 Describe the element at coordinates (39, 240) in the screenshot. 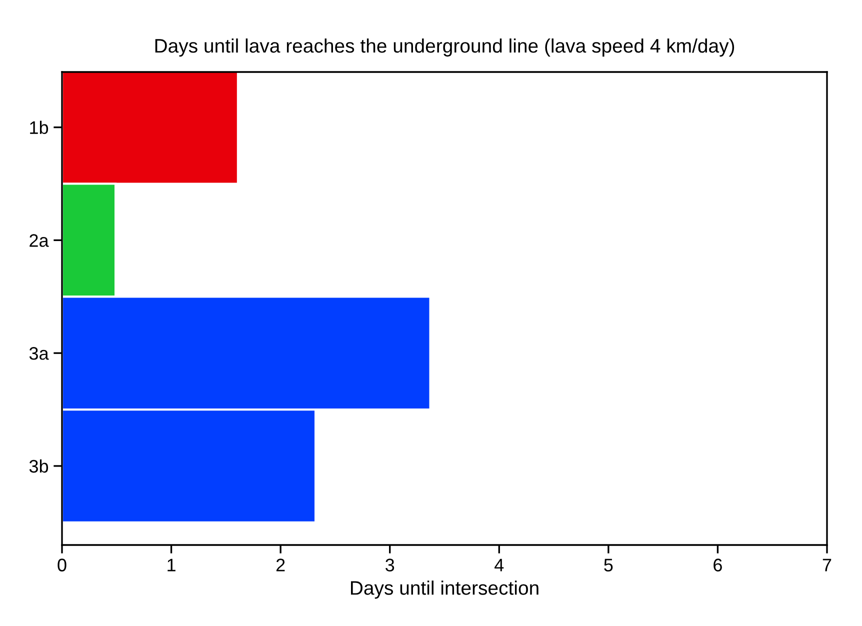

I see `y-tick-label: 2a` at that location.